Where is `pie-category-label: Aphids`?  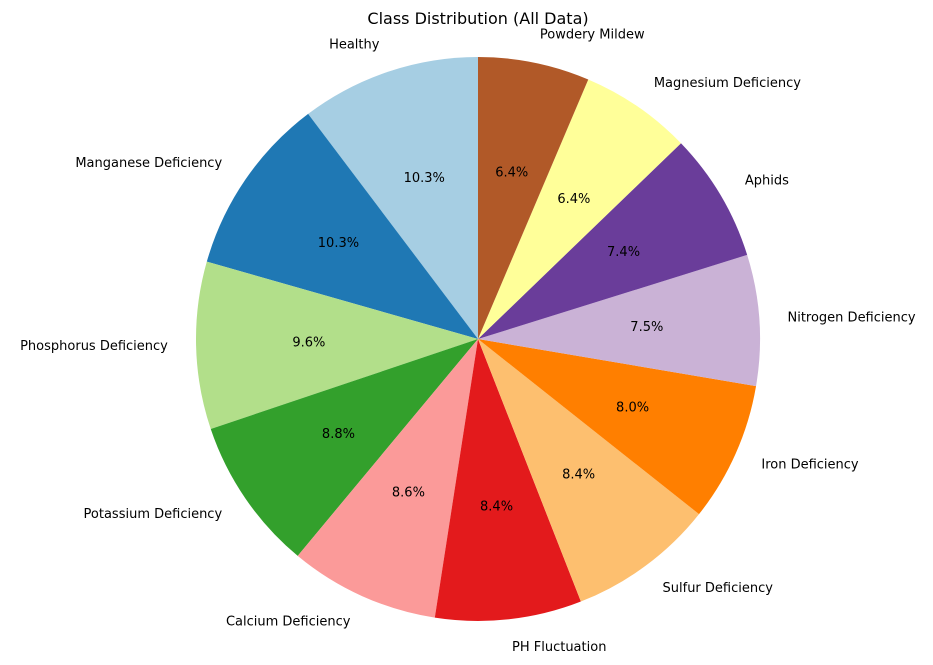 pie-category-label: Aphids is located at coordinates (767, 180).